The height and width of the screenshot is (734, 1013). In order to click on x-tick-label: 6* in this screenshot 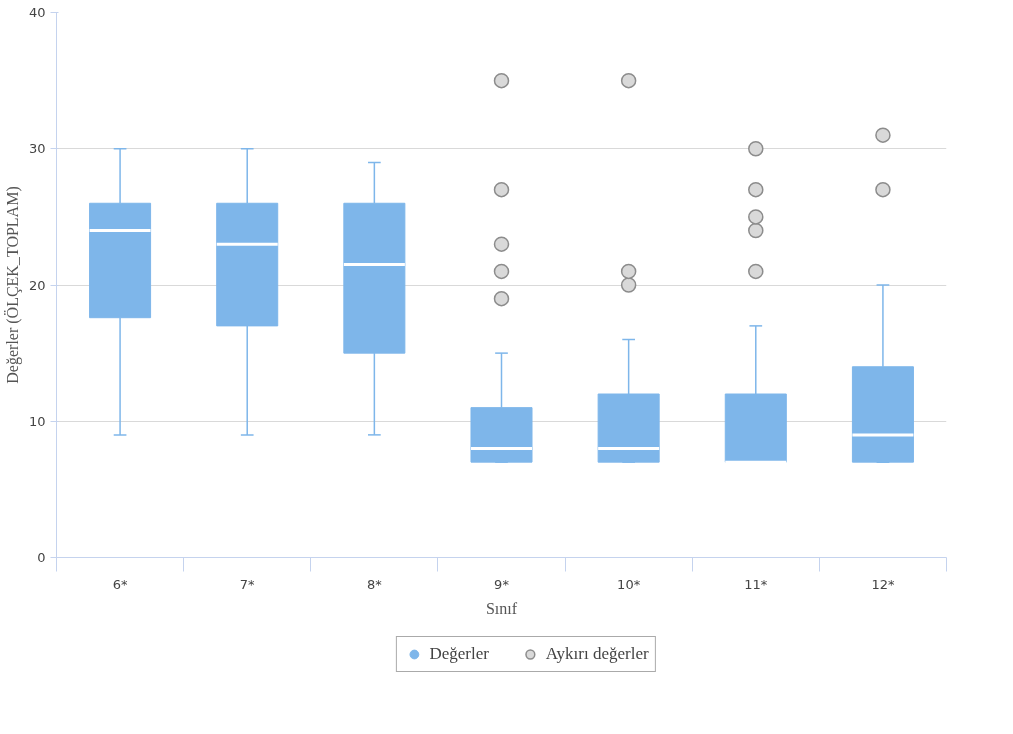, I will do `click(120, 584)`.